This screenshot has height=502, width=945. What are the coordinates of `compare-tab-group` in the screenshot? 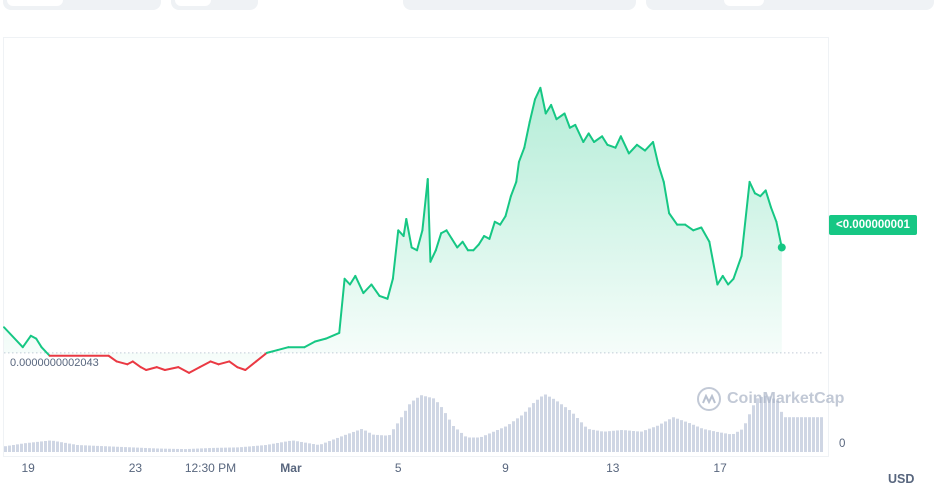 It's located at (790, 5).